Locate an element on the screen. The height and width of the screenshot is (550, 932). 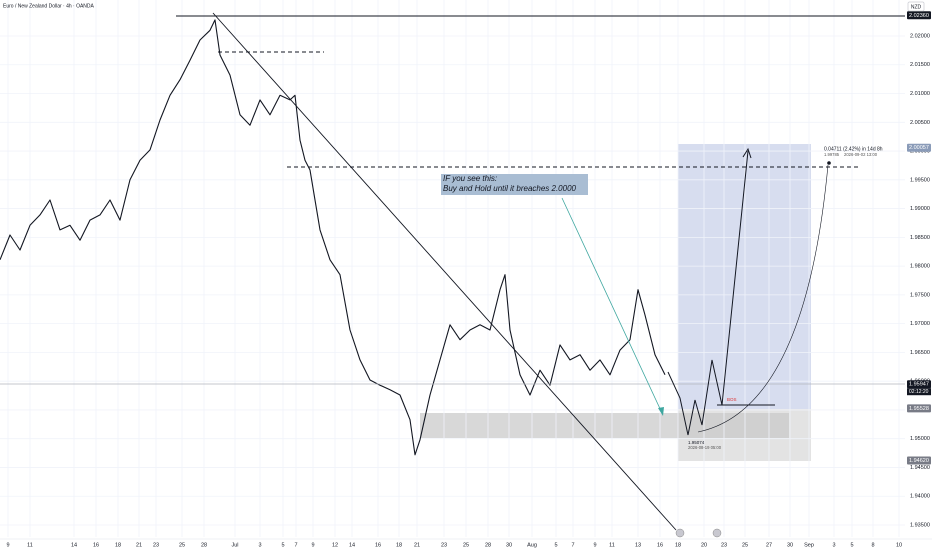
annotation-box is located at coordinates (514, 184).